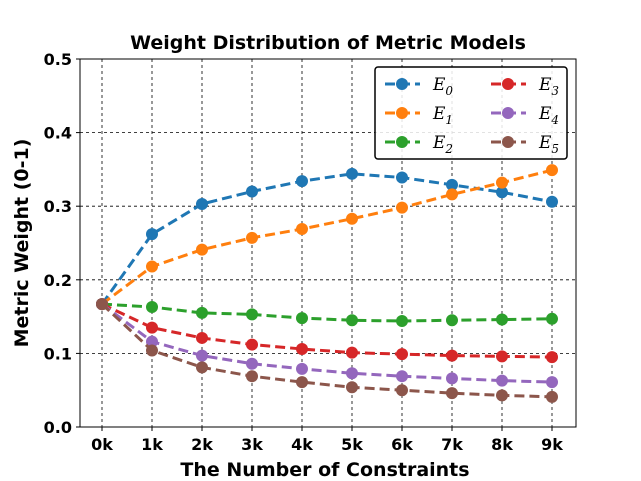  Describe the element at coordinates (471, 113) in the screenshot. I see `legend-box` at that location.